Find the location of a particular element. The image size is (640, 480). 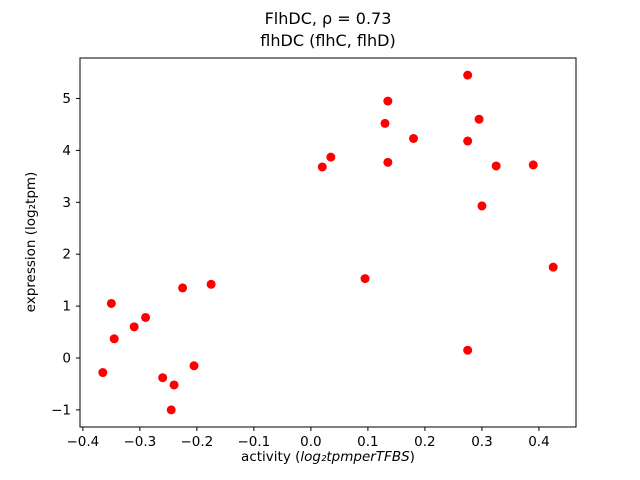

y-tick-label: 5 is located at coordinates (66, 99).